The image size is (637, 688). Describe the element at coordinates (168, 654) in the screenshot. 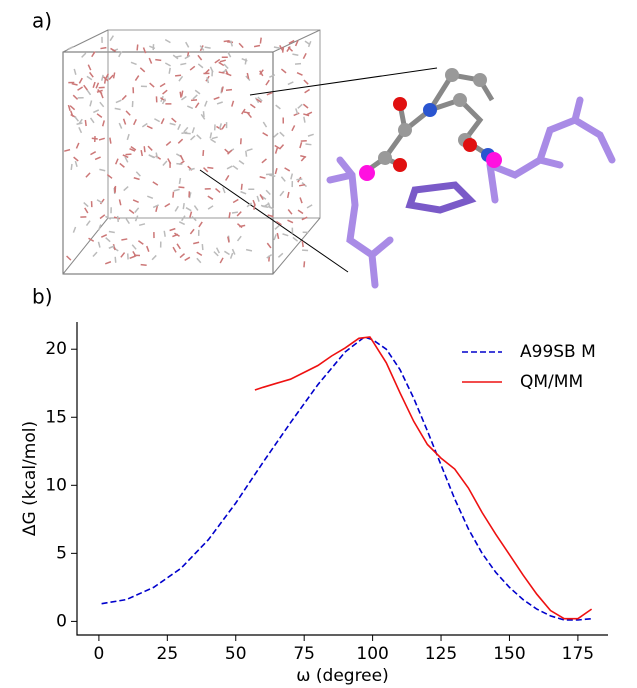

I see `x-tick-label: 25` at that location.